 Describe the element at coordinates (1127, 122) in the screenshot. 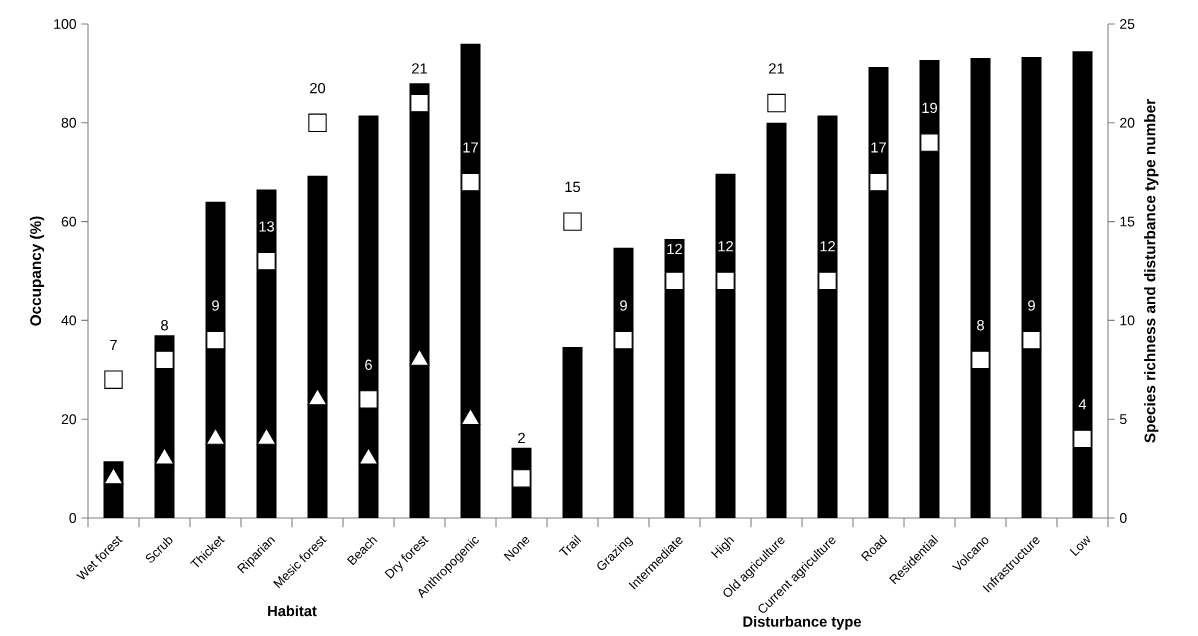

I see `y2-tick-label: 20` at that location.